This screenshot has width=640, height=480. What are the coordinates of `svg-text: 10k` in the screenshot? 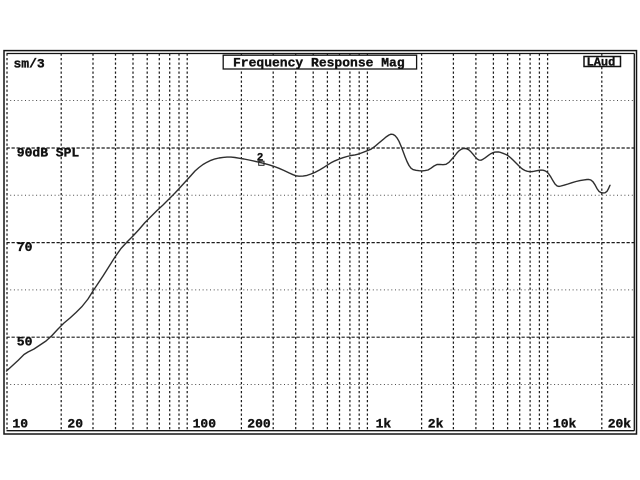 It's located at (565, 424).